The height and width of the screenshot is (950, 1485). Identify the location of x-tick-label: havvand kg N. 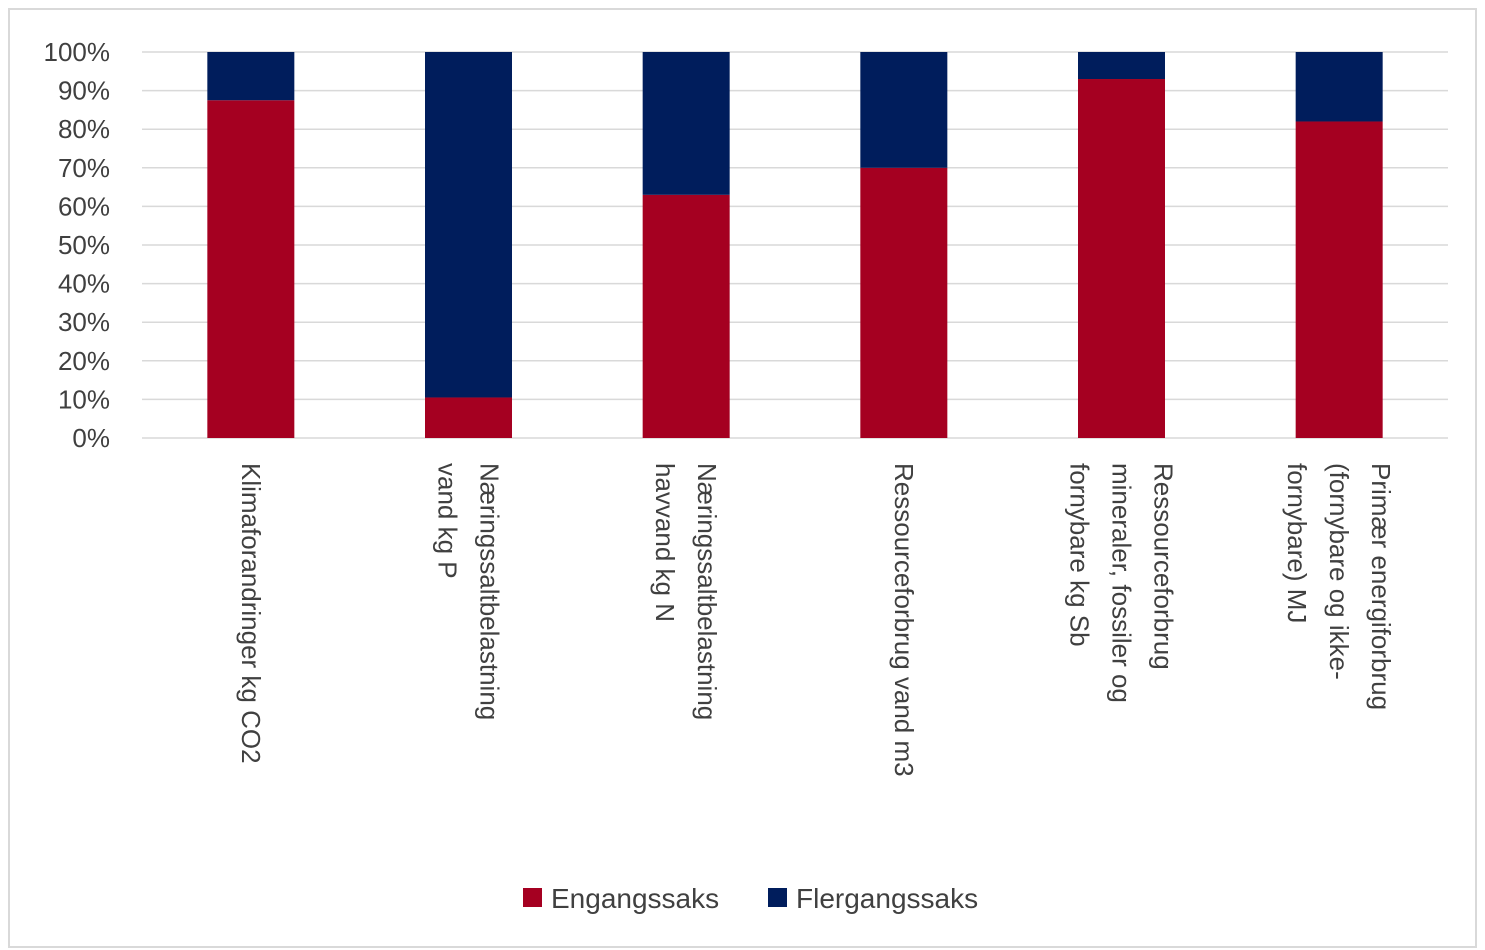
(665, 542).